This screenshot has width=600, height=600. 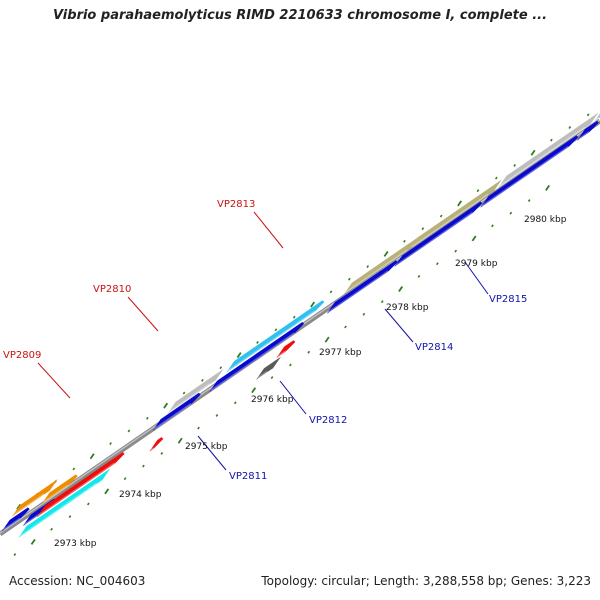 I want to click on gene-label-vp2809: VP2809, so click(x=22, y=355).